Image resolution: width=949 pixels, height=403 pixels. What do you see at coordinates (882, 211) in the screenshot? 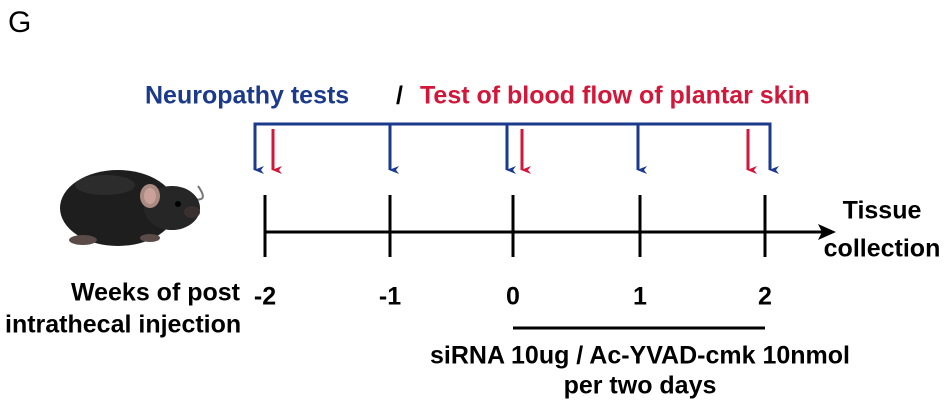
I see `end-label: Tissue` at bounding box center [882, 211].